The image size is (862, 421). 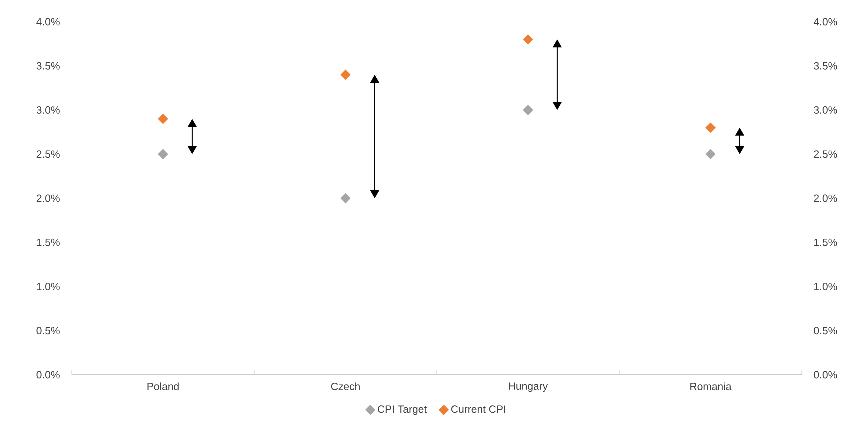 I want to click on y2-tick-label: 4.0%, so click(x=826, y=22).